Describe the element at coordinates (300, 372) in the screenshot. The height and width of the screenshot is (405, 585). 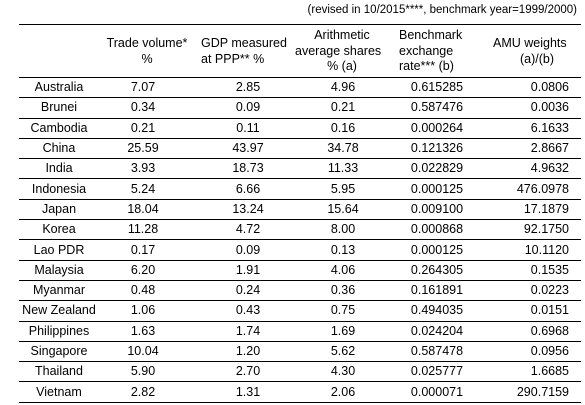
I see `table-row: Thailand 5.90 2.70 4.30 0.025777 1.6685` at that location.